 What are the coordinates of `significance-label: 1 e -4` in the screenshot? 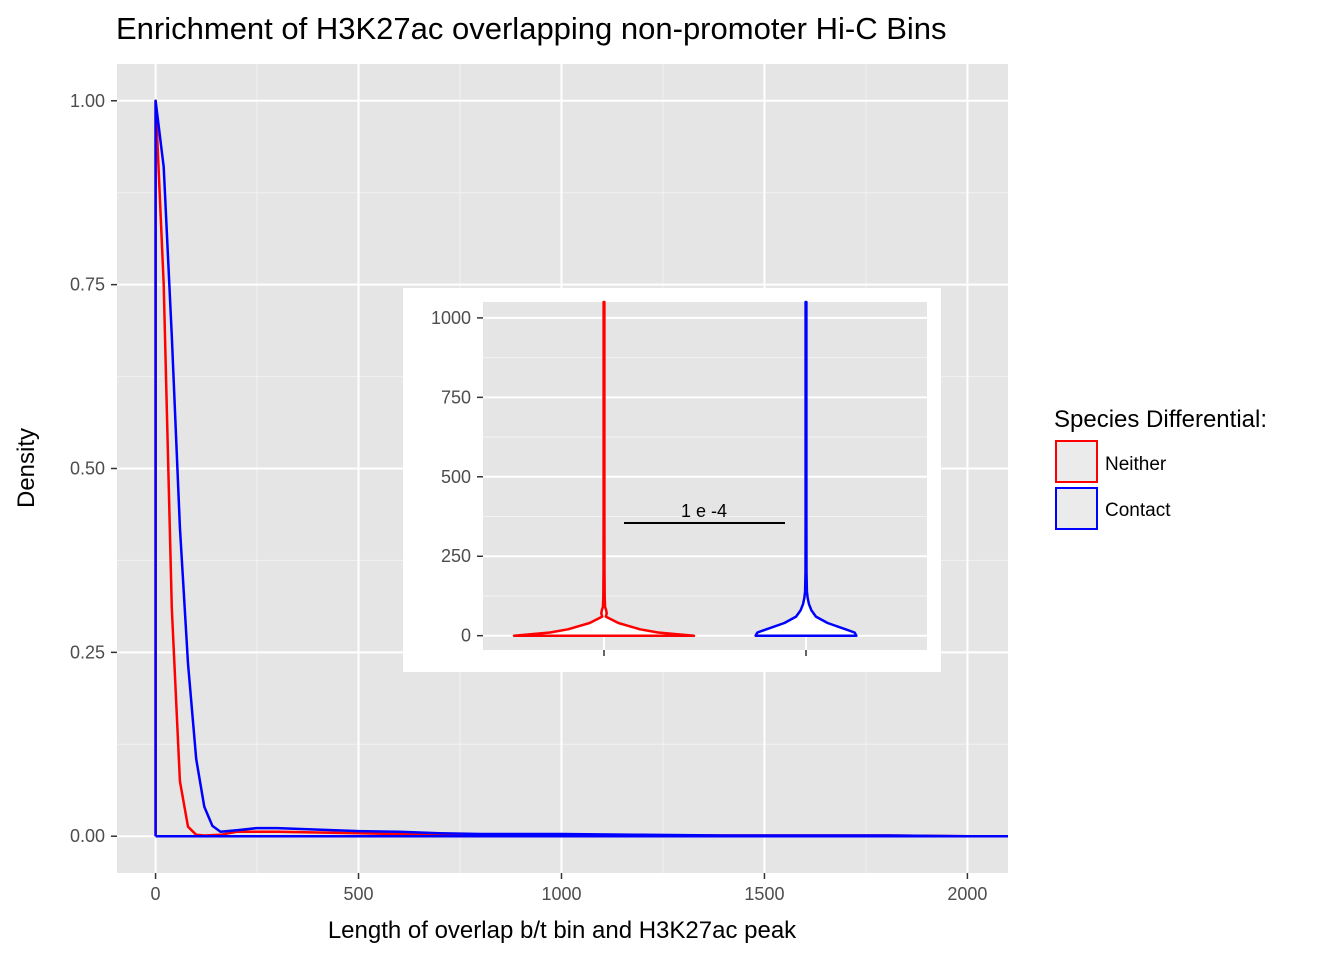 It's located at (704, 511).